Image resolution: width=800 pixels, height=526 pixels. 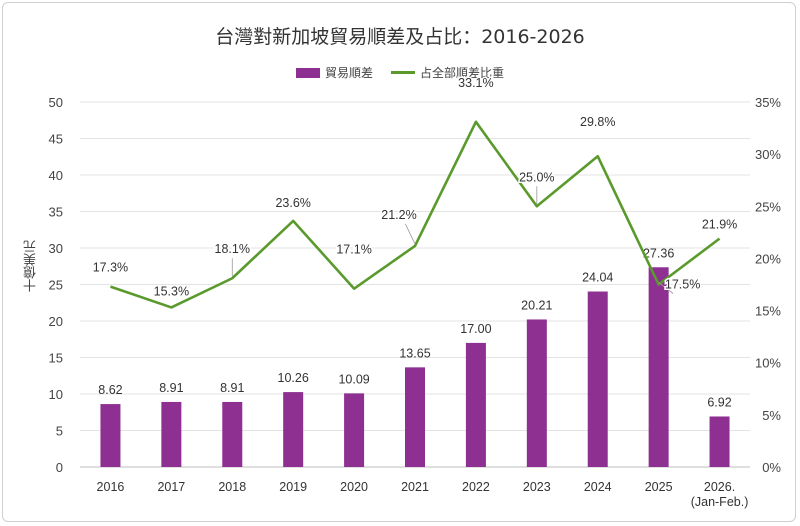 I want to click on bar-label: 17.00, so click(x=475, y=329).